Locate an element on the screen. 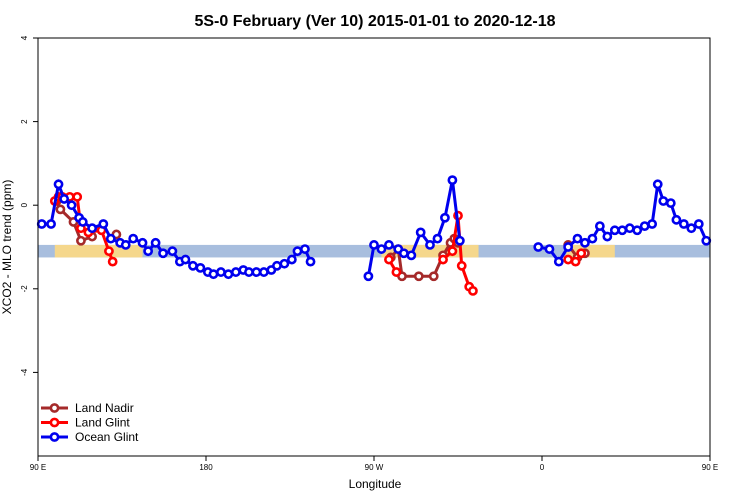 The image size is (750, 500). x-axis: 90 E 180 90 W 0 90 E is located at coordinates (374, 464).